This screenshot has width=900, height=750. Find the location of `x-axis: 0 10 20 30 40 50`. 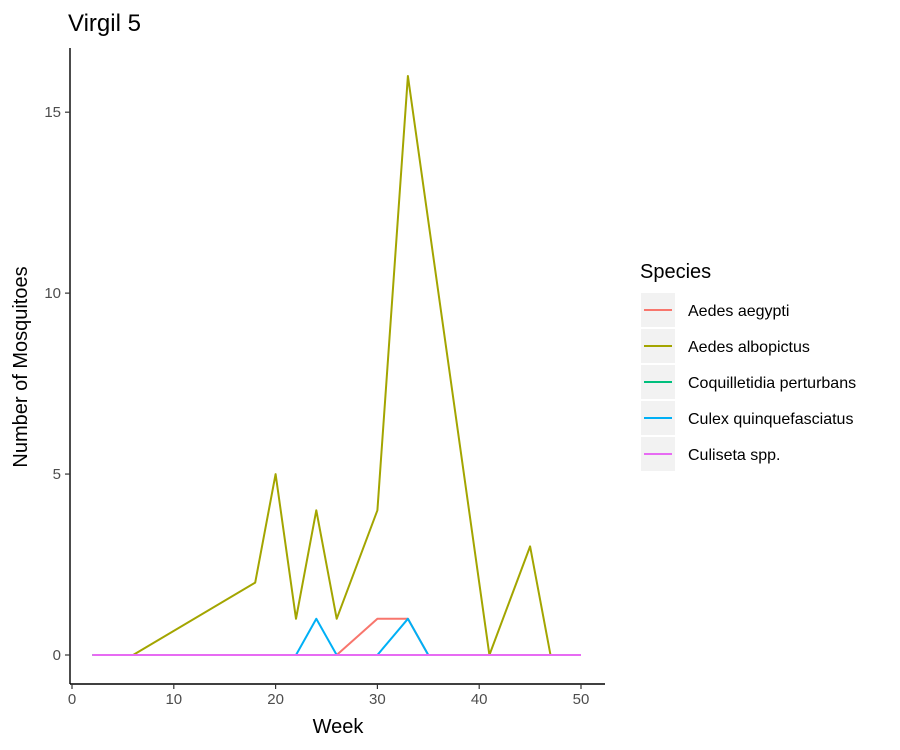

x-axis: 0 10 20 30 40 50 is located at coordinates (336, 695).